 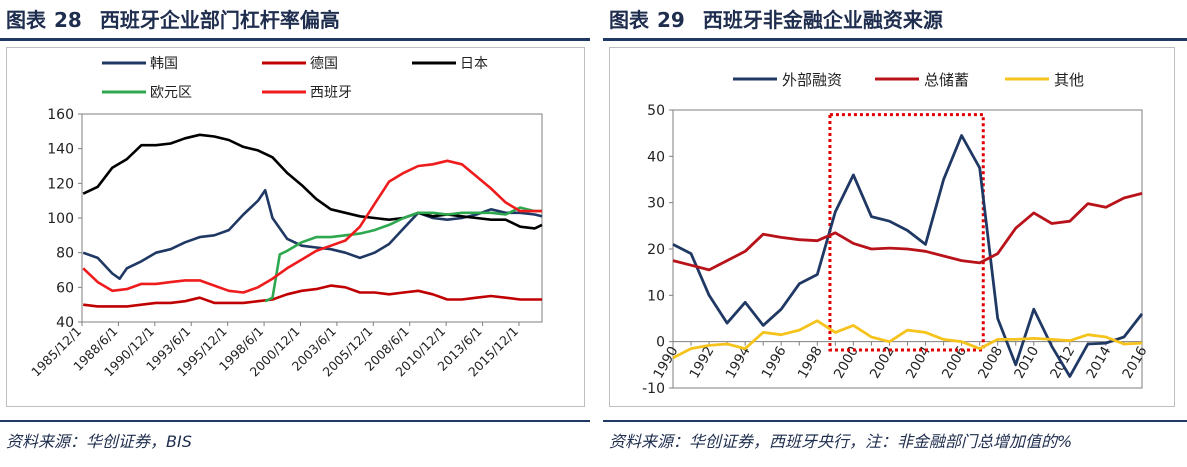 What do you see at coordinates (1134, 363) in the screenshot?
I see `chart2-x-tick-label: 2016` at bounding box center [1134, 363].